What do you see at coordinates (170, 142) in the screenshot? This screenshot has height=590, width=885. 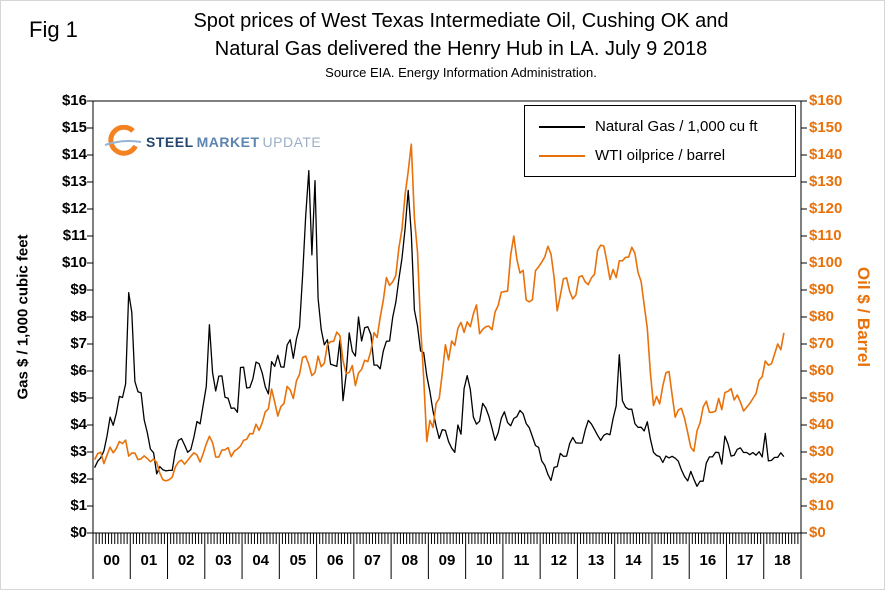 I see `logo-word-steel: STEEL` at bounding box center [170, 142].